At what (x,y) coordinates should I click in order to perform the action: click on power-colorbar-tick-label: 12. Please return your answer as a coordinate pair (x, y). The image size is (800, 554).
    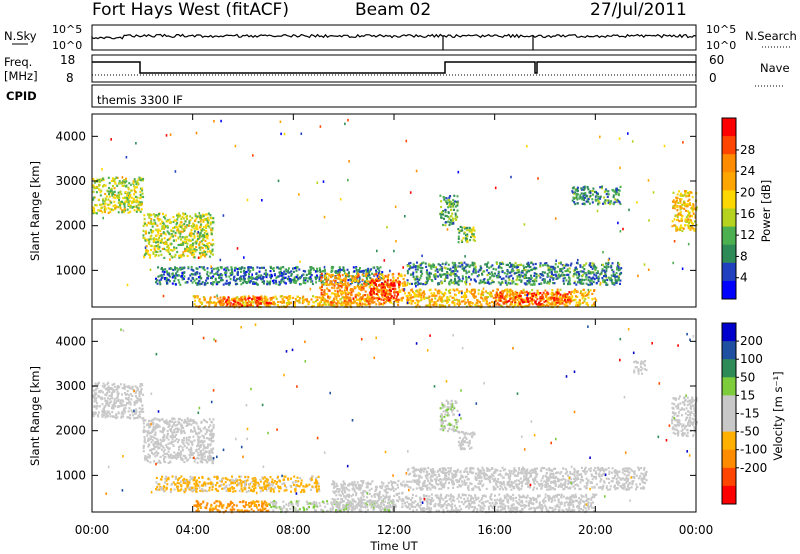
    Looking at the image, I should click on (747, 235).